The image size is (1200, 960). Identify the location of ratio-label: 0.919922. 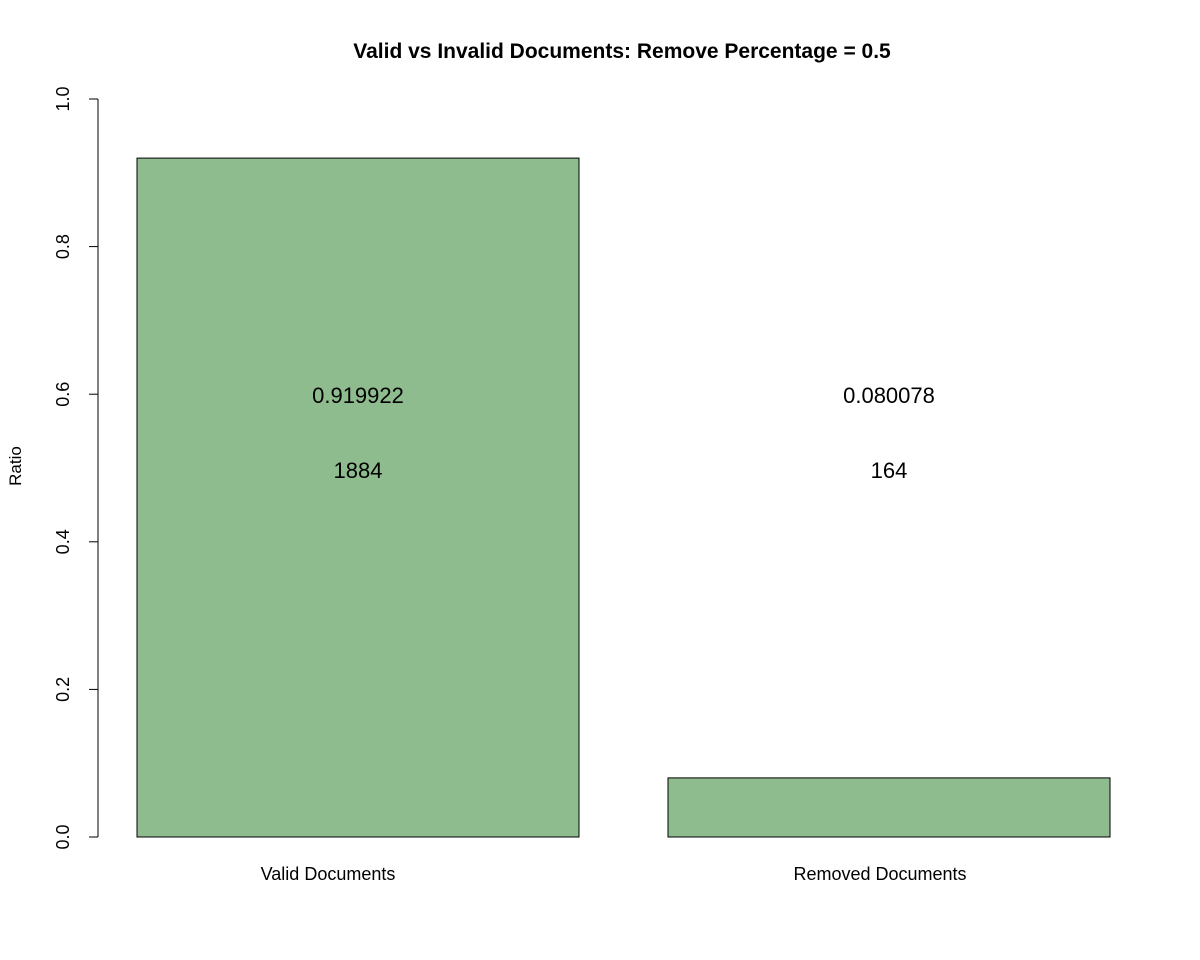
(358, 395).